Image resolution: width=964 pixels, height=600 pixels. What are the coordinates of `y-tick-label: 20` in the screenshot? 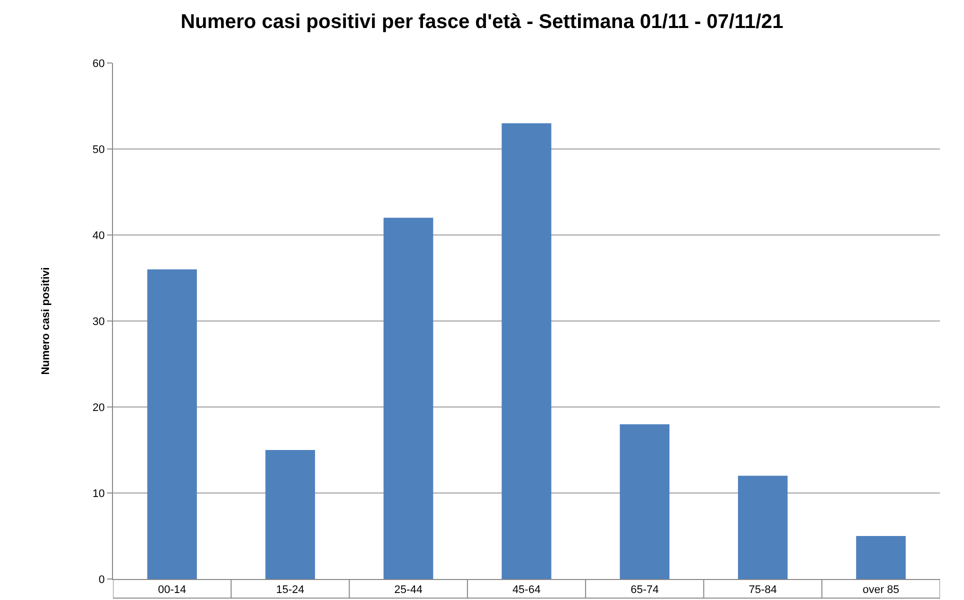 It's located at (98, 408).